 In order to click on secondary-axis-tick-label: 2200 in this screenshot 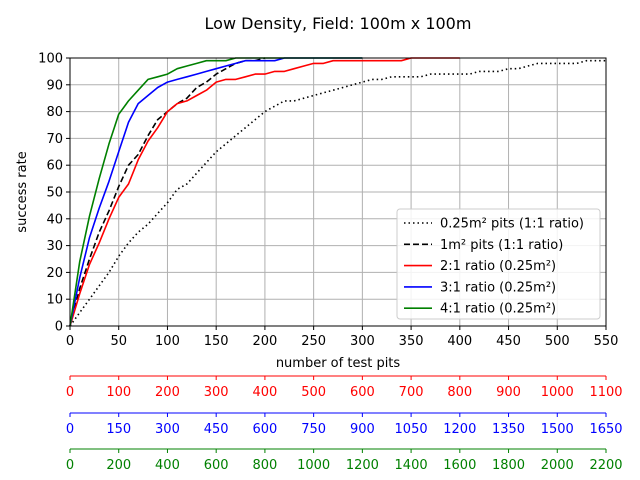, I will do `click(605, 465)`.